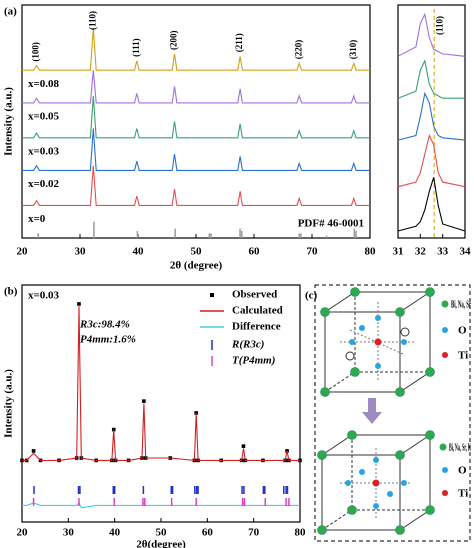 The width and height of the screenshot is (474, 548). What do you see at coordinates (443, 252) in the screenshot?
I see `x-tick-label: 33` at bounding box center [443, 252].